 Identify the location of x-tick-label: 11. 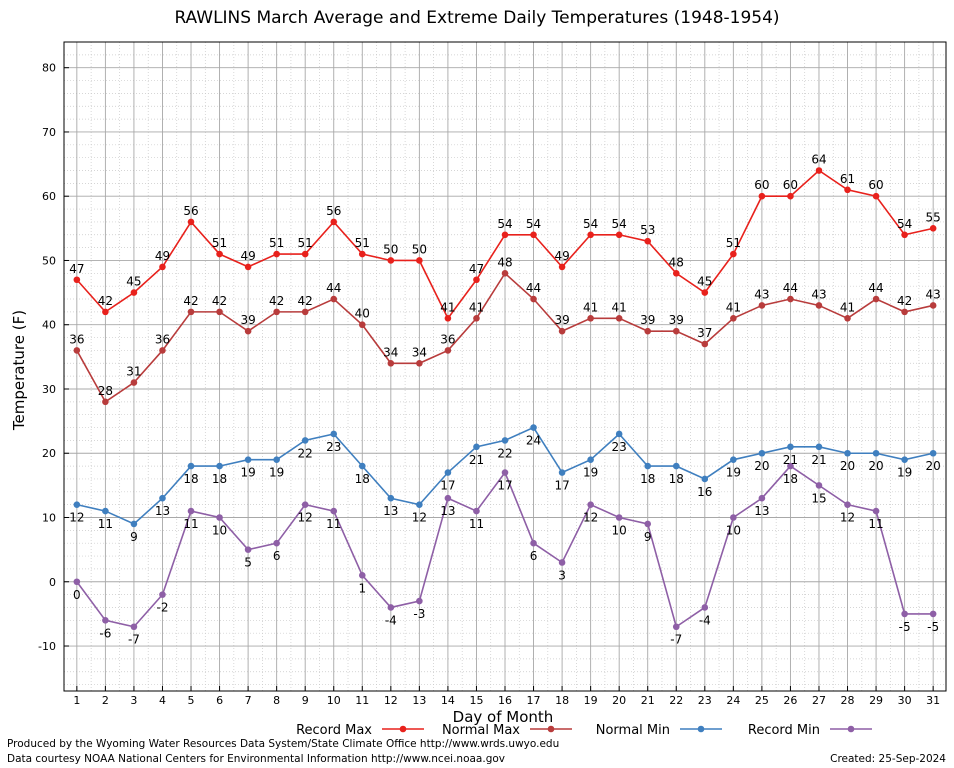
(362, 700).